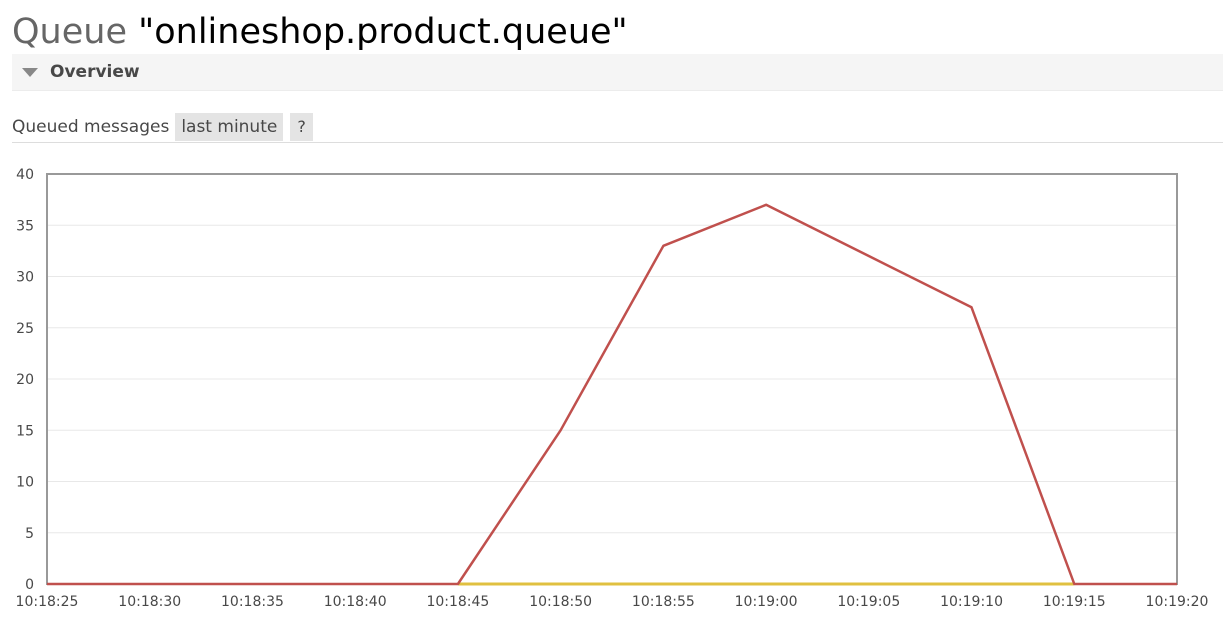 The width and height of the screenshot is (1223, 625). Describe the element at coordinates (25, 175) in the screenshot. I see `y-tick-label: 40` at that location.